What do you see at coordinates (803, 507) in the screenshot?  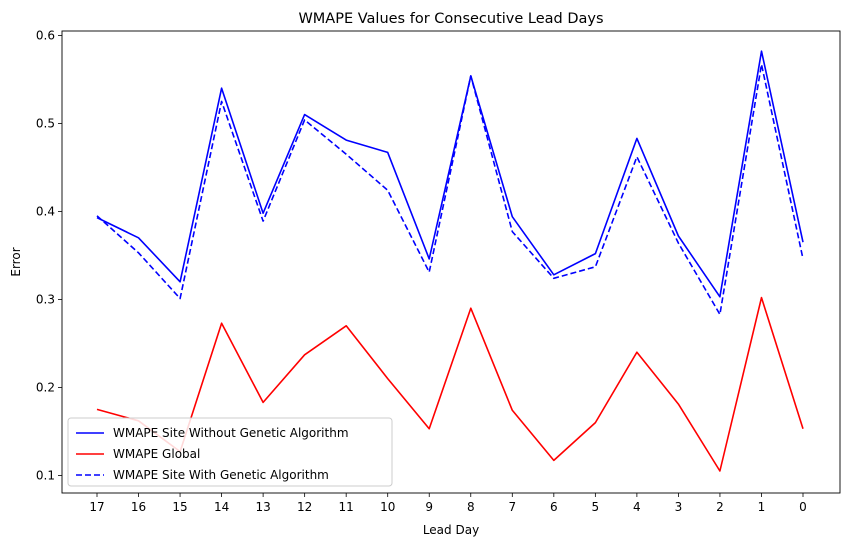 I see `x-tick-label: 0` at bounding box center [803, 507].